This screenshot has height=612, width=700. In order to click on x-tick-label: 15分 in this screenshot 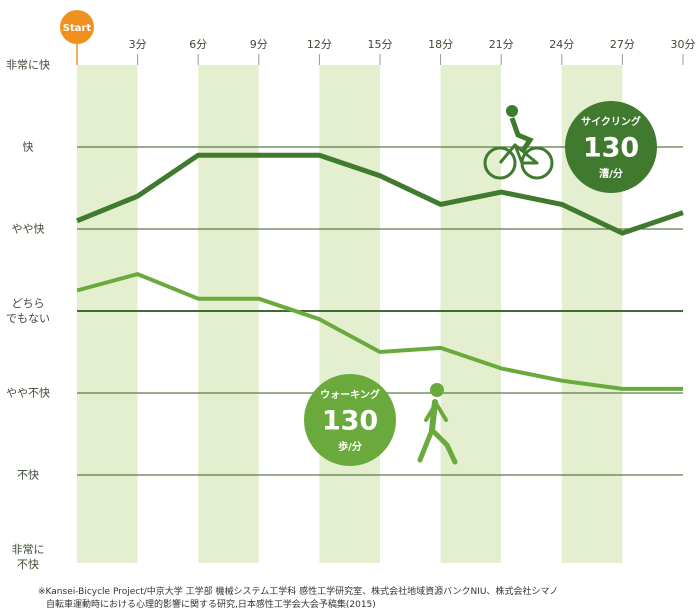, I will do `click(380, 44)`.